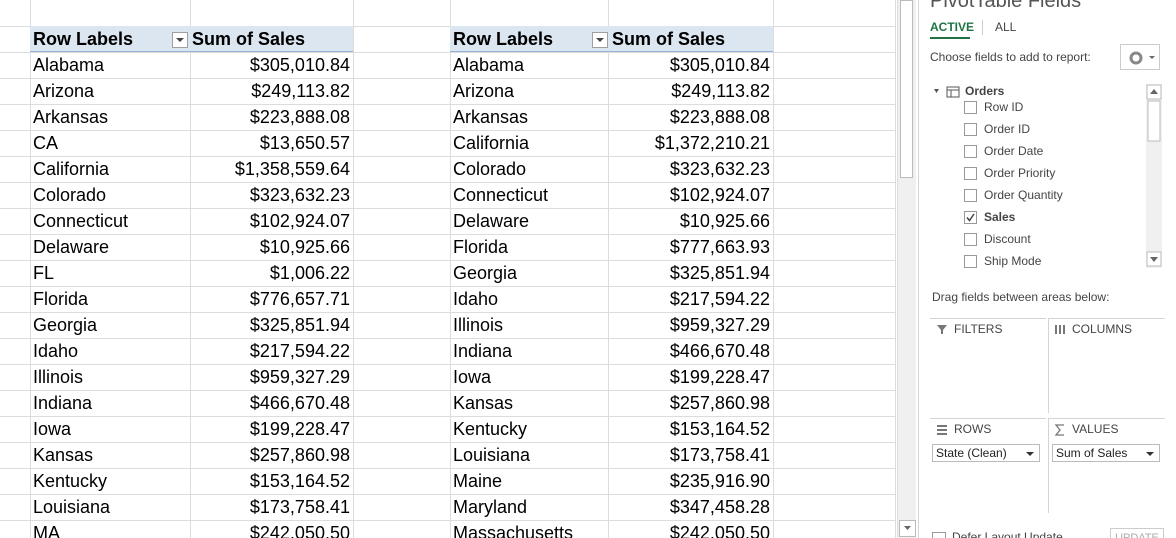 This screenshot has height=538, width=1176. What do you see at coordinates (947, 92) in the screenshot?
I see `table-icon` at bounding box center [947, 92].